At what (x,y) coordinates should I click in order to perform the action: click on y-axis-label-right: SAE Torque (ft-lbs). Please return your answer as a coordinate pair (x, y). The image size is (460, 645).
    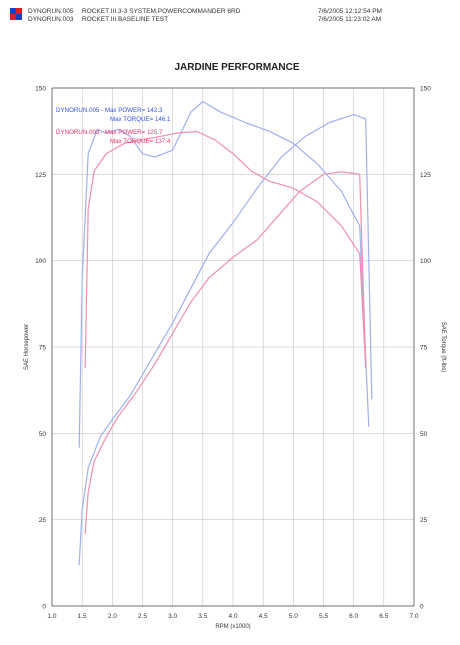
    Looking at the image, I should click on (443, 347).